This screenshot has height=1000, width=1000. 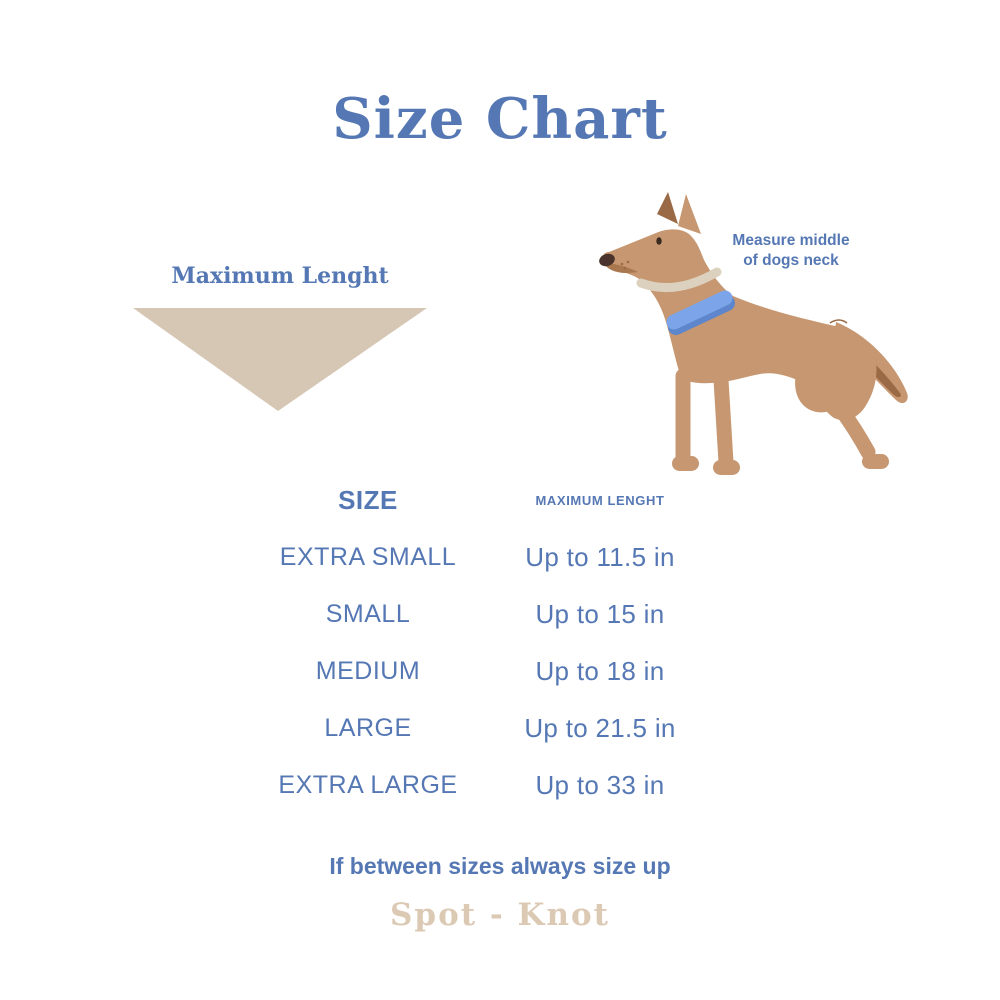 I want to click on table-row-size: SMALL, so click(x=368, y=614).